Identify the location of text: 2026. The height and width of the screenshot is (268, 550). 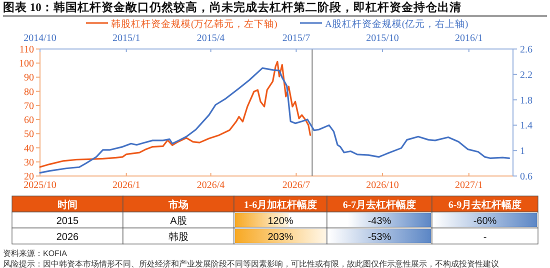
(67, 237).